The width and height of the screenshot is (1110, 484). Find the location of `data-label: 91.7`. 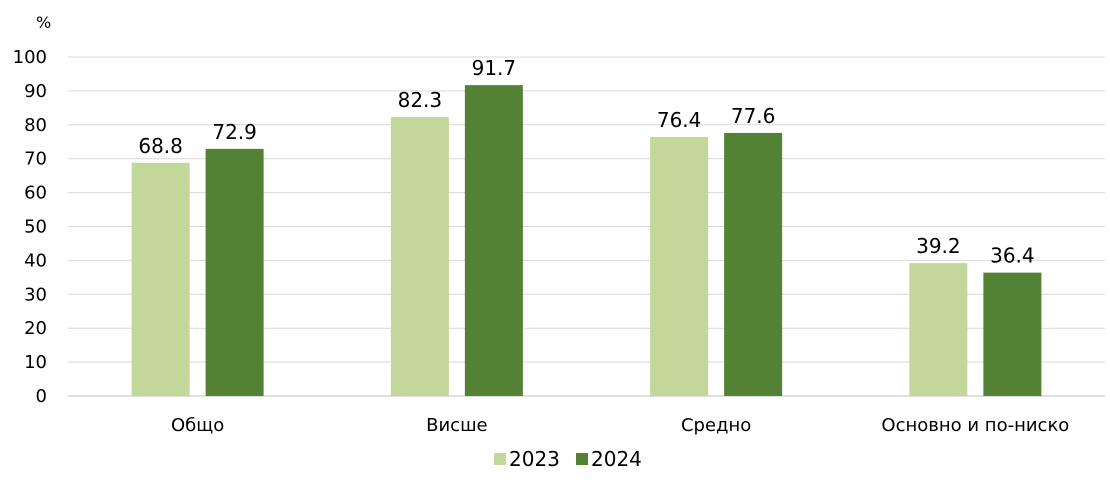

data-label: 91.7 is located at coordinates (494, 68).